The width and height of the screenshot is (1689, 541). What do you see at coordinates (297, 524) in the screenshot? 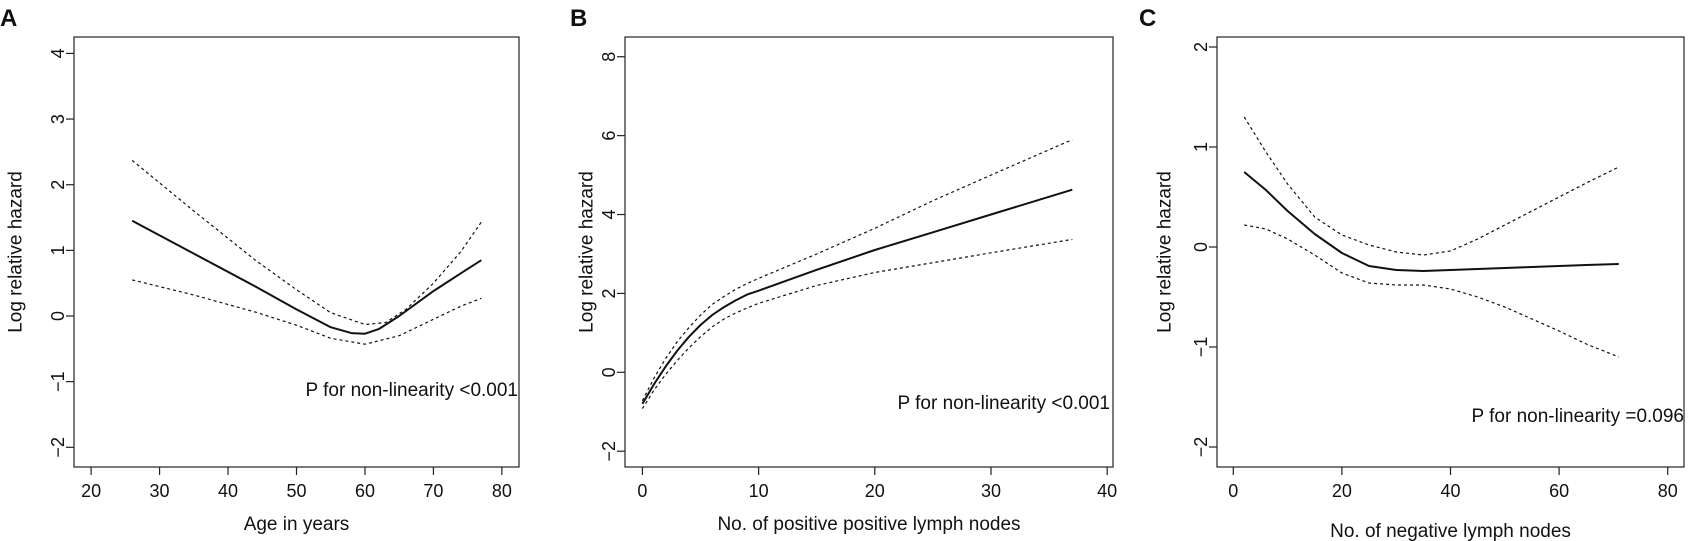
I see `x-axis-title: Age in years` at bounding box center [297, 524].